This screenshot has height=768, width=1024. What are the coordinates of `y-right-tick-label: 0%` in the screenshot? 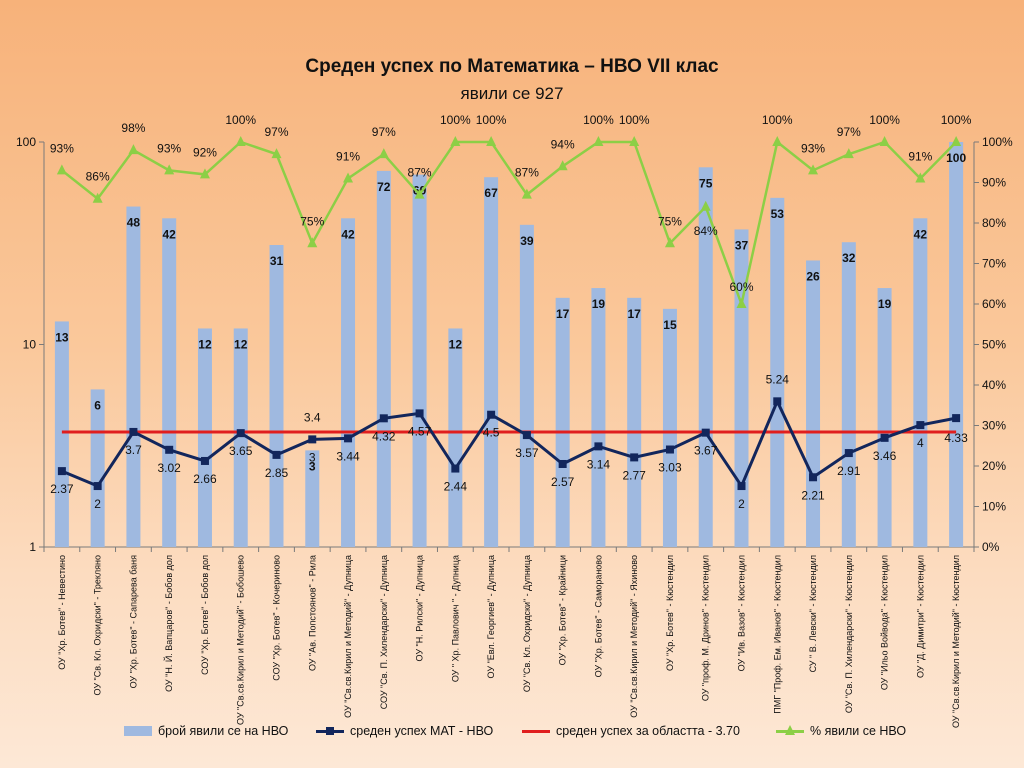 It's located at (991, 547).